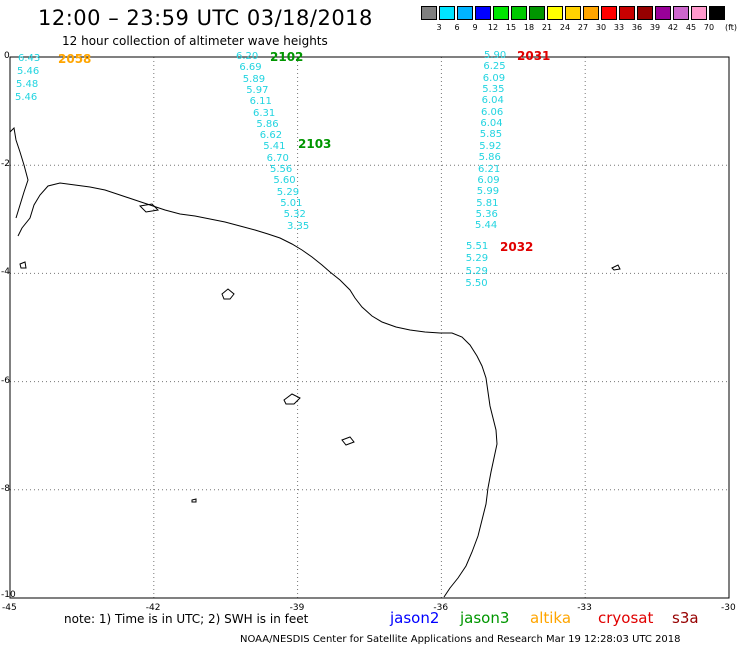 The image size is (740, 650). What do you see at coordinates (5, 272) in the screenshot?
I see `lat-label: -4` at bounding box center [5, 272].